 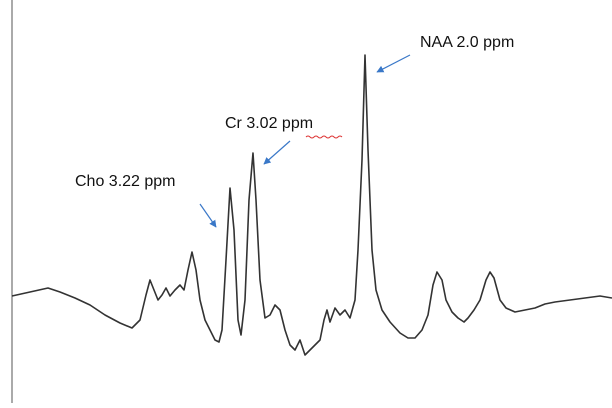 I want to click on spellcheck-underline, so click(x=324, y=137).